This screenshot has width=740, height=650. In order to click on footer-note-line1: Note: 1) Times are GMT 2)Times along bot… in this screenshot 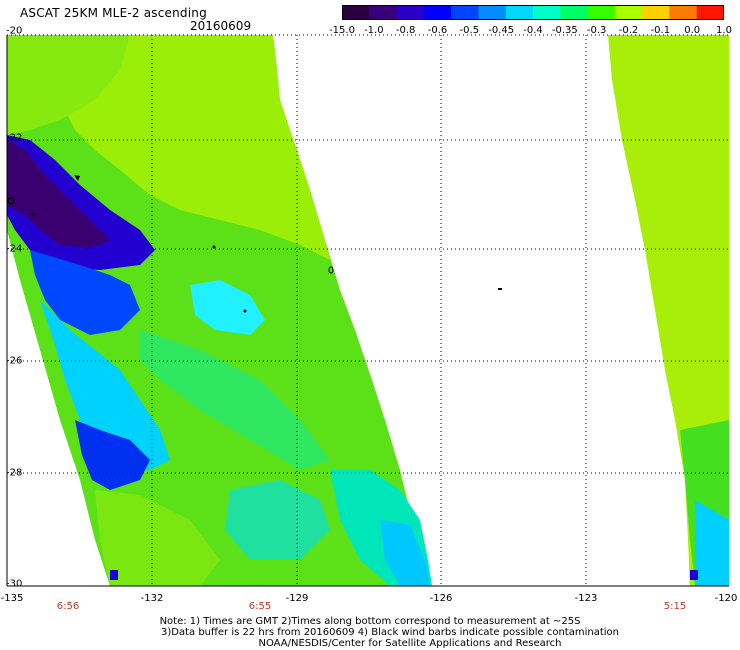, I will do `click(370, 621)`.